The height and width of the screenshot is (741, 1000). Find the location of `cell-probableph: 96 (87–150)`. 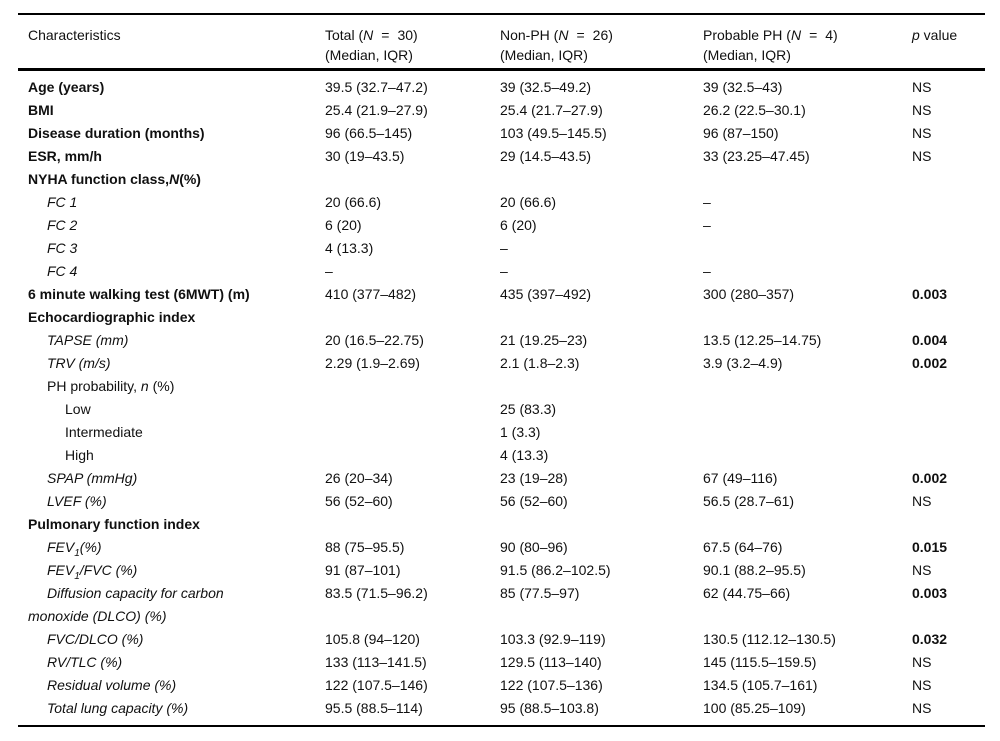

cell-probableph: 96 (87–150) is located at coordinates (741, 133).